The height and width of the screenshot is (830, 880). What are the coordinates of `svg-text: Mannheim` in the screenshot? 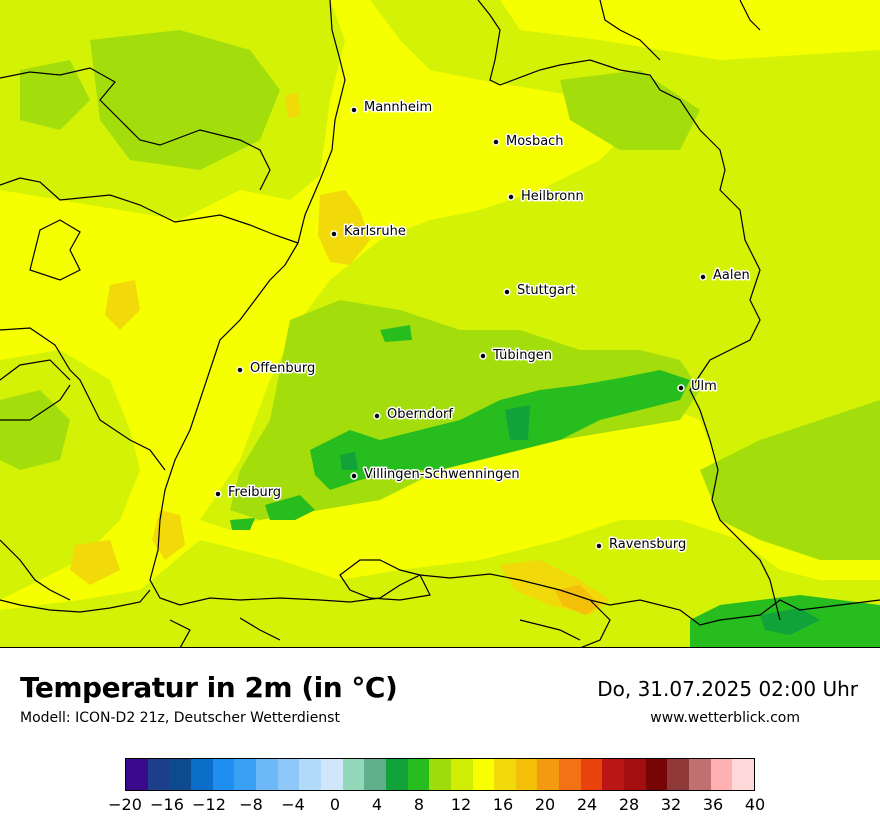 It's located at (398, 107).